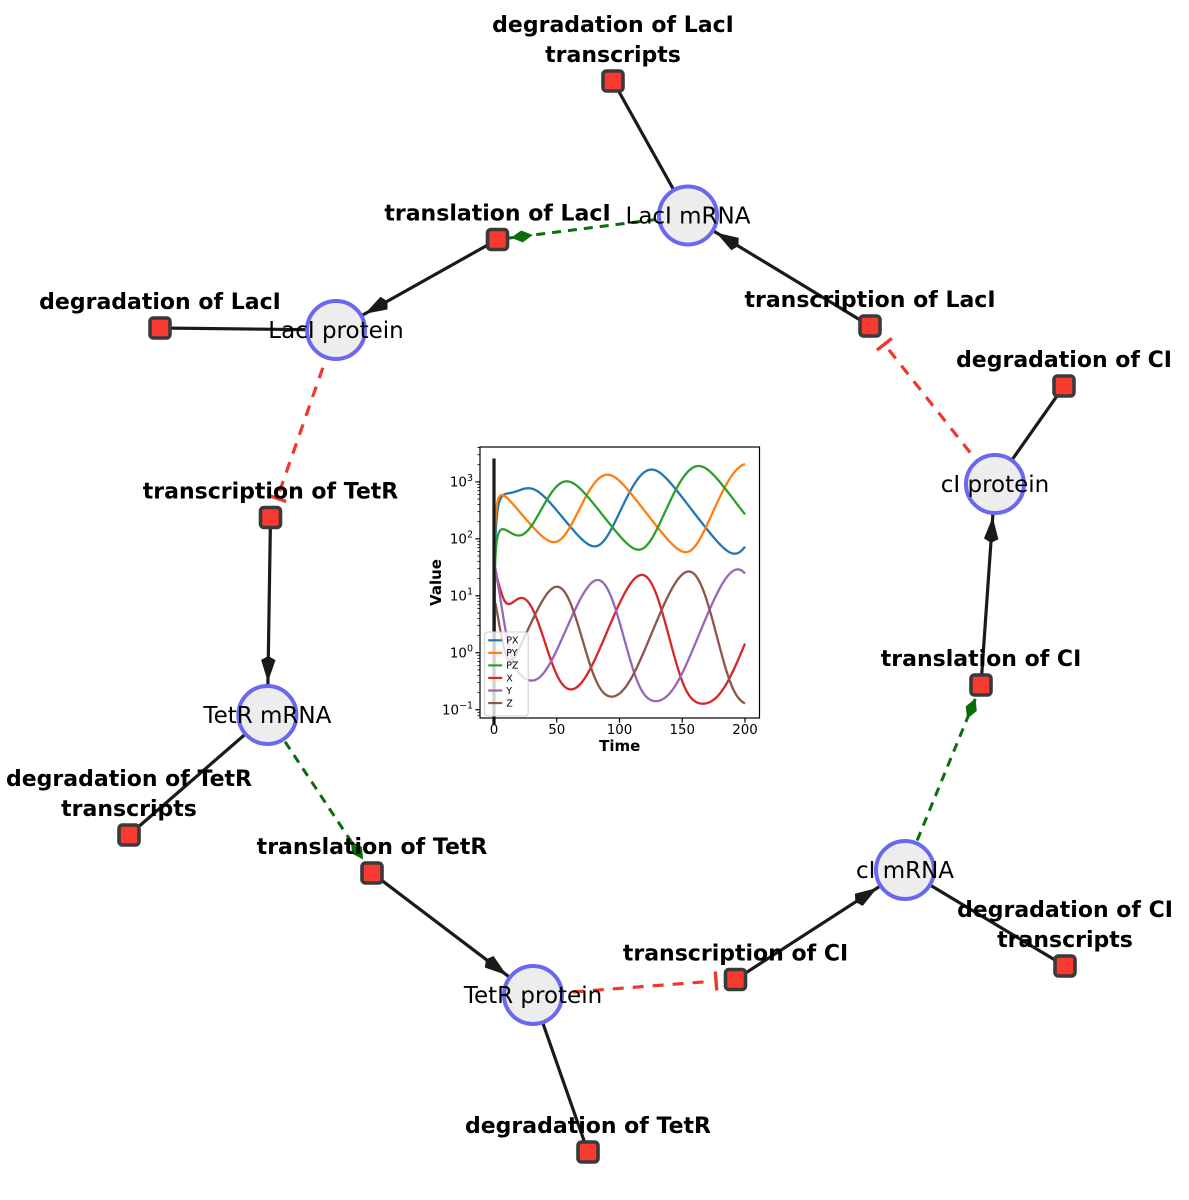 This screenshot has width=1189, height=1200. I want to click on reaction-label-deg_ci_tx-line0: degradation of CI, so click(1065, 910).